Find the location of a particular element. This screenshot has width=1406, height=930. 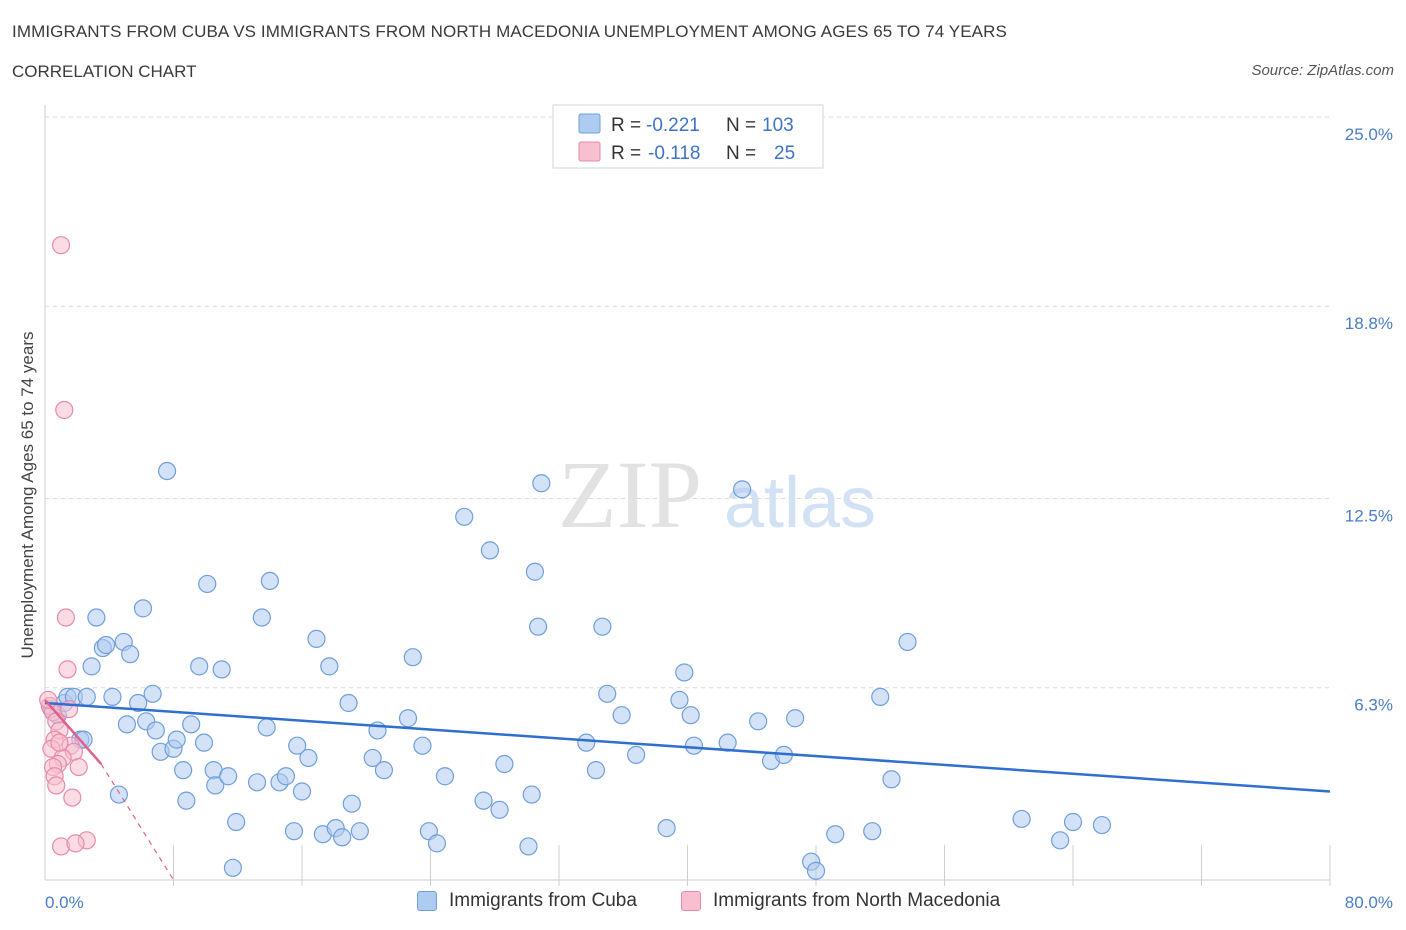

chart-subtitle: CORRELATION CHART is located at coordinates (104, 71).